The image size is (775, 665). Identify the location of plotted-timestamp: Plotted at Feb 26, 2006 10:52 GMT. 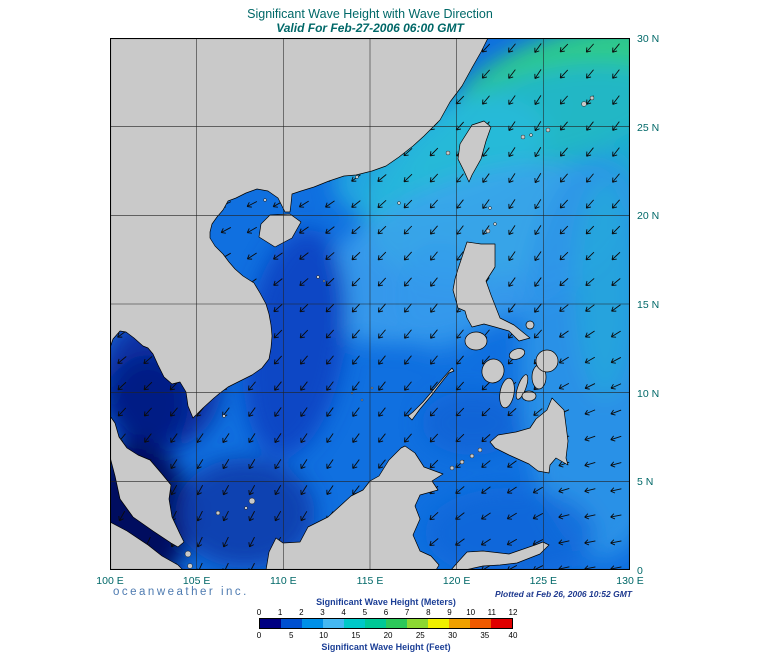
(563, 594).